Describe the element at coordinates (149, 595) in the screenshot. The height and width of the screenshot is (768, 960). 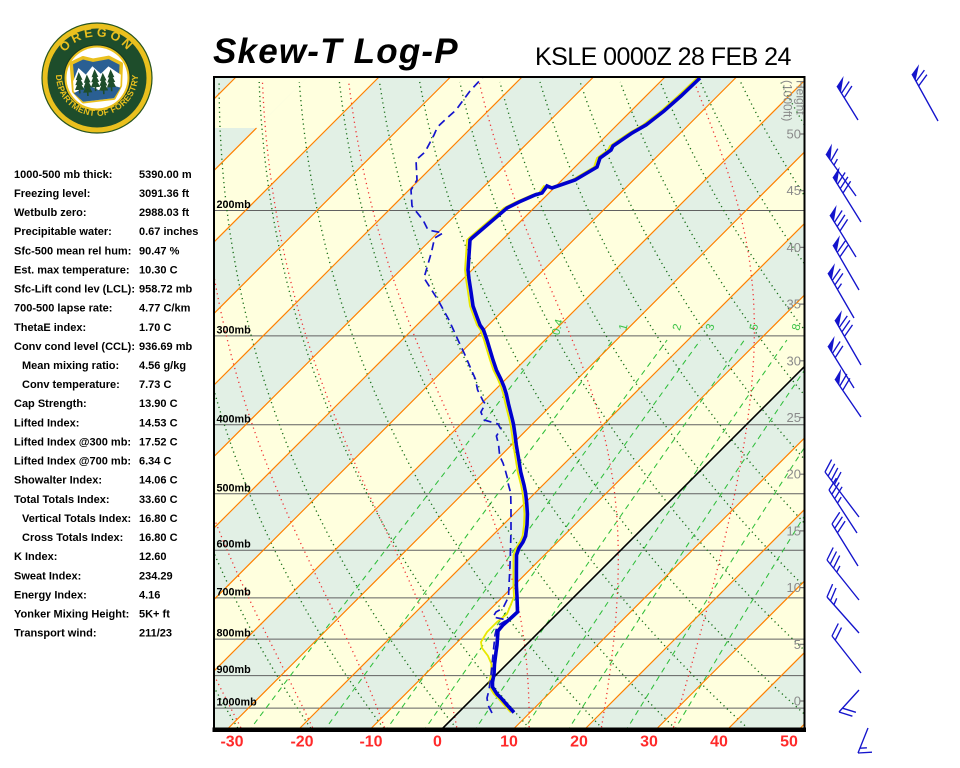
I see `svg-text: 4.16` at that location.